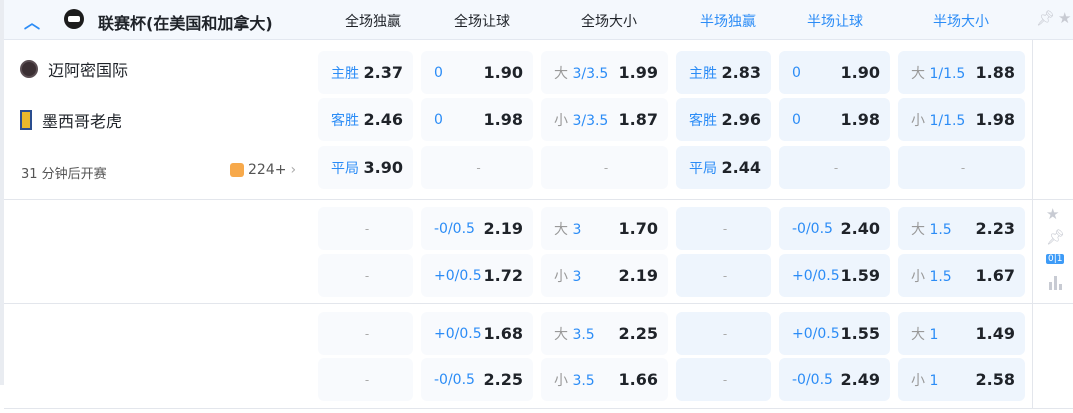 This screenshot has height=413, width=1073. Describe the element at coordinates (477, 167) in the screenshot. I see `odds-cell-ft-handicap: -` at that location.